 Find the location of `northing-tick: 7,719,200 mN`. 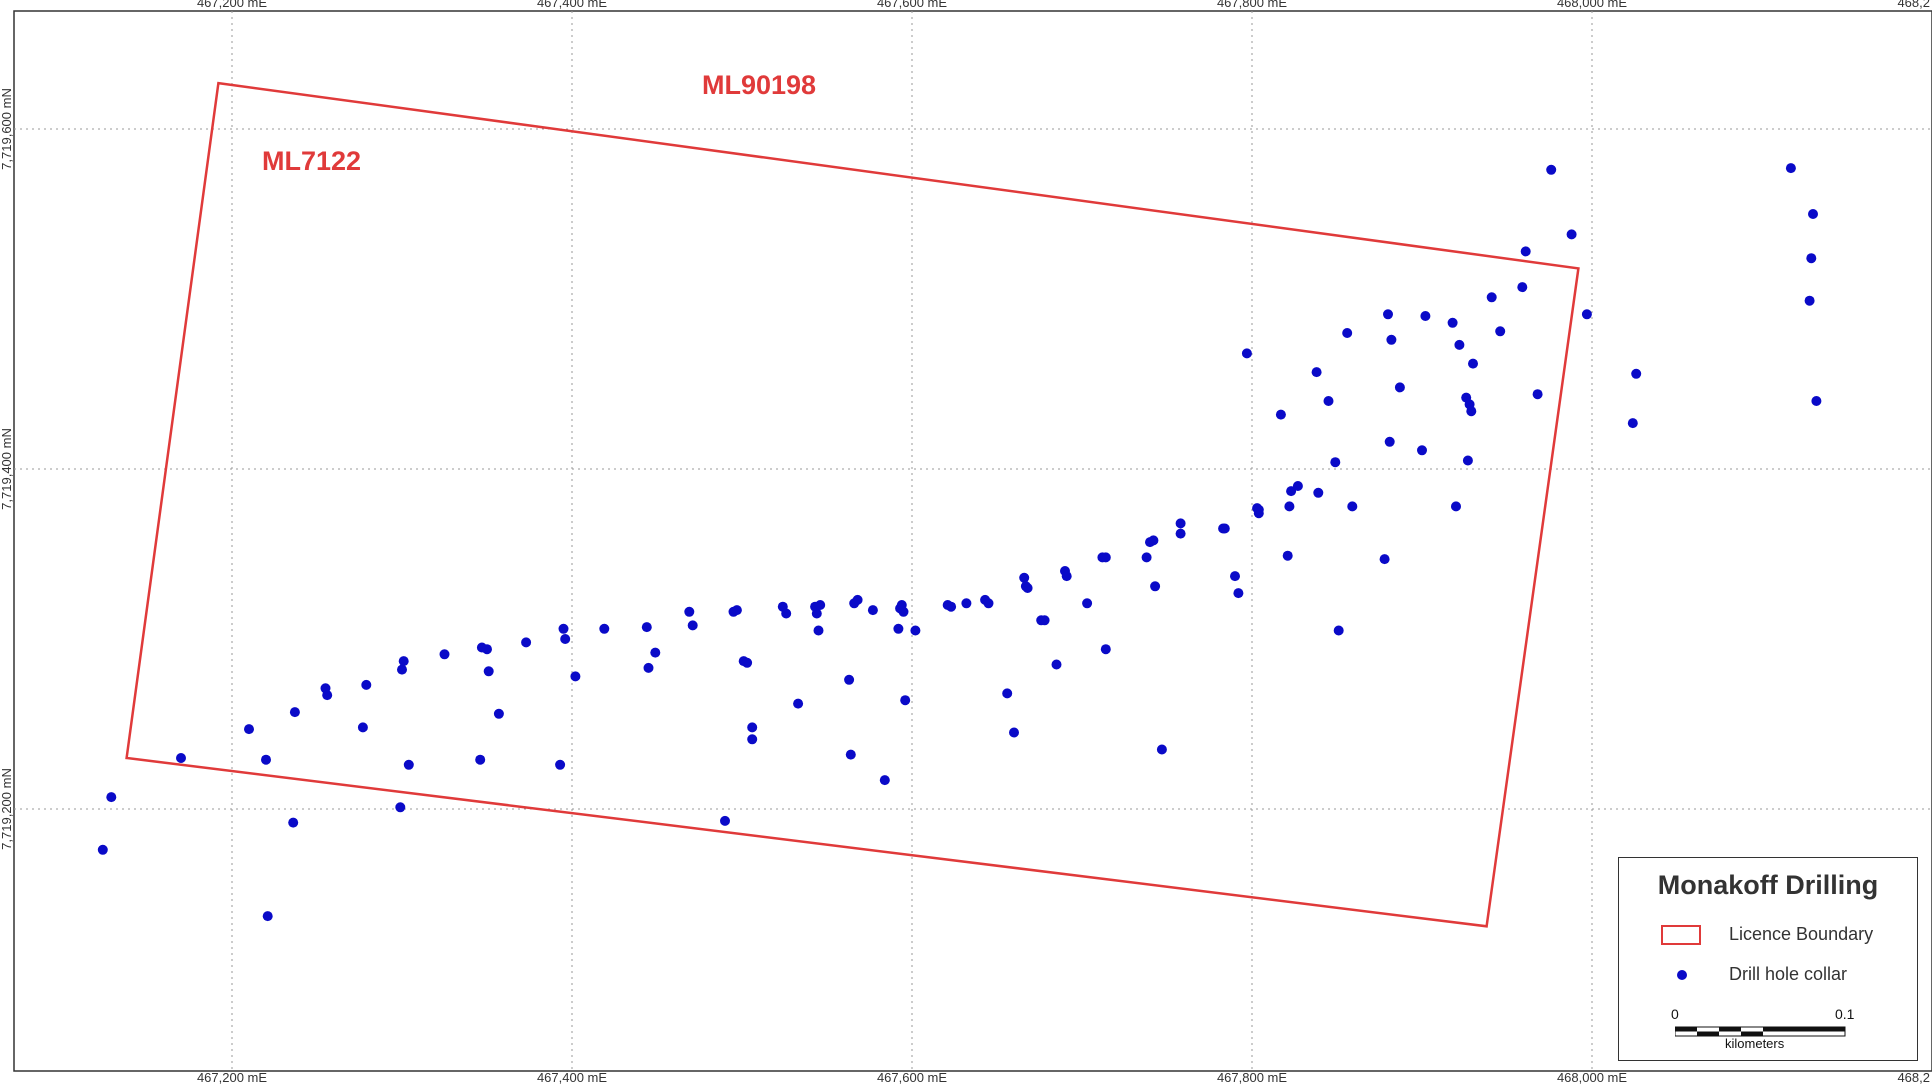

northing-tick: 7,719,200 mN is located at coordinates (7, 809).